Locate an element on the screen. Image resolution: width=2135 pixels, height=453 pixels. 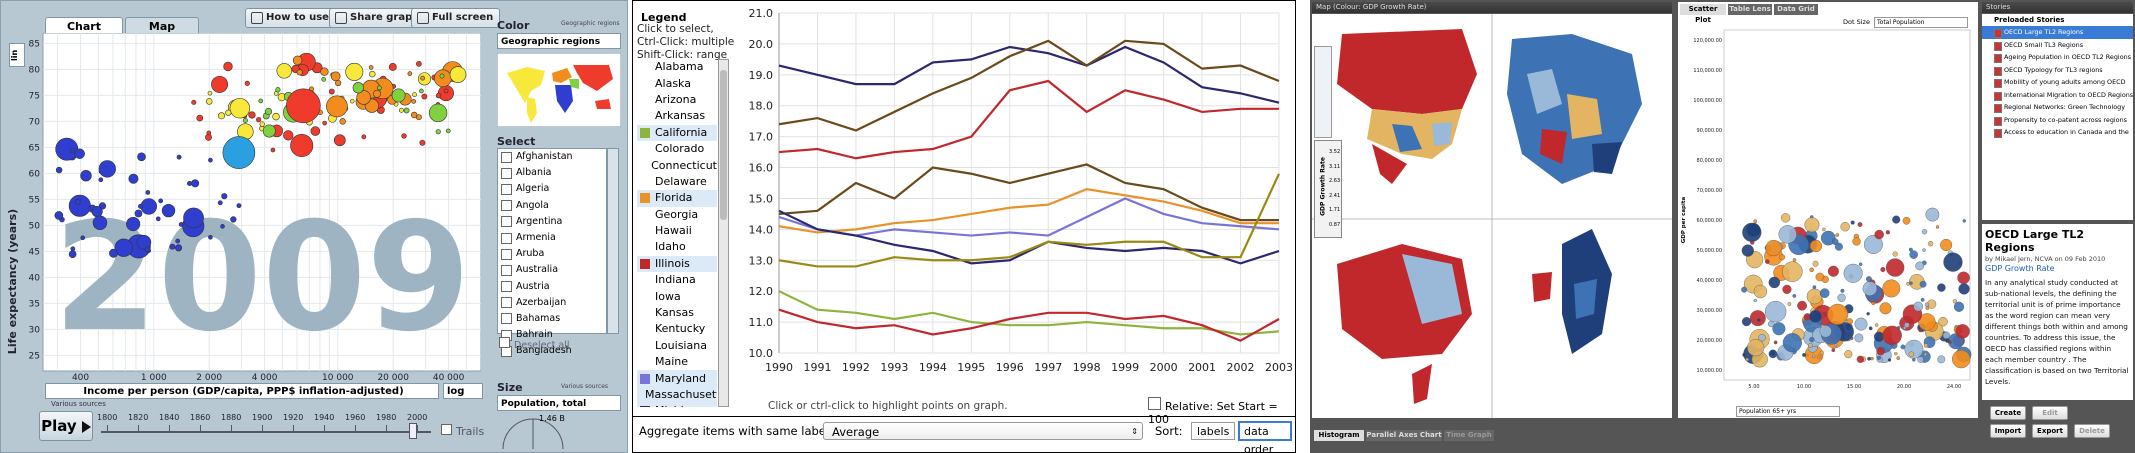
country-list-scrollbar is located at coordinates (613, 241).